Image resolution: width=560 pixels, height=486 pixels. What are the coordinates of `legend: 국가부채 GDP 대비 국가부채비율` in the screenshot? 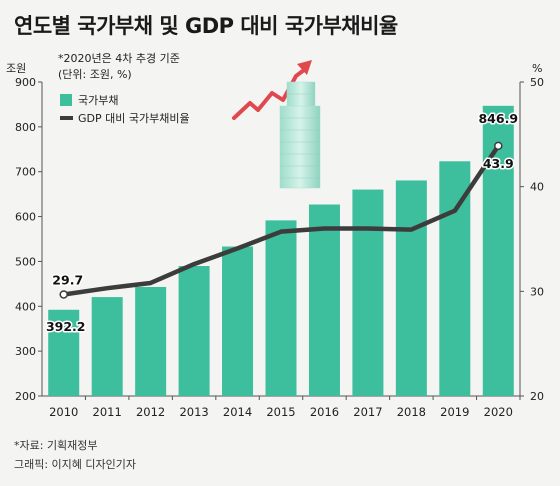 It's located at (125, 109).